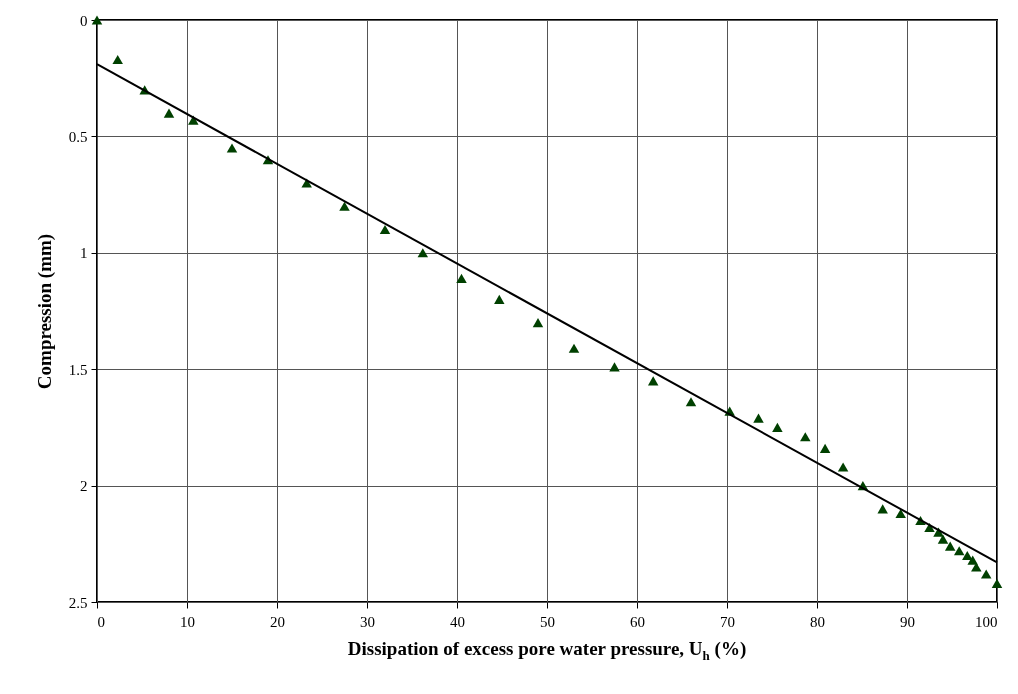  What do you see at coordinates (44, 311) in the screenshot?
I see `y-axis-title: Compression (mm)` at bounding box center [44, 311].